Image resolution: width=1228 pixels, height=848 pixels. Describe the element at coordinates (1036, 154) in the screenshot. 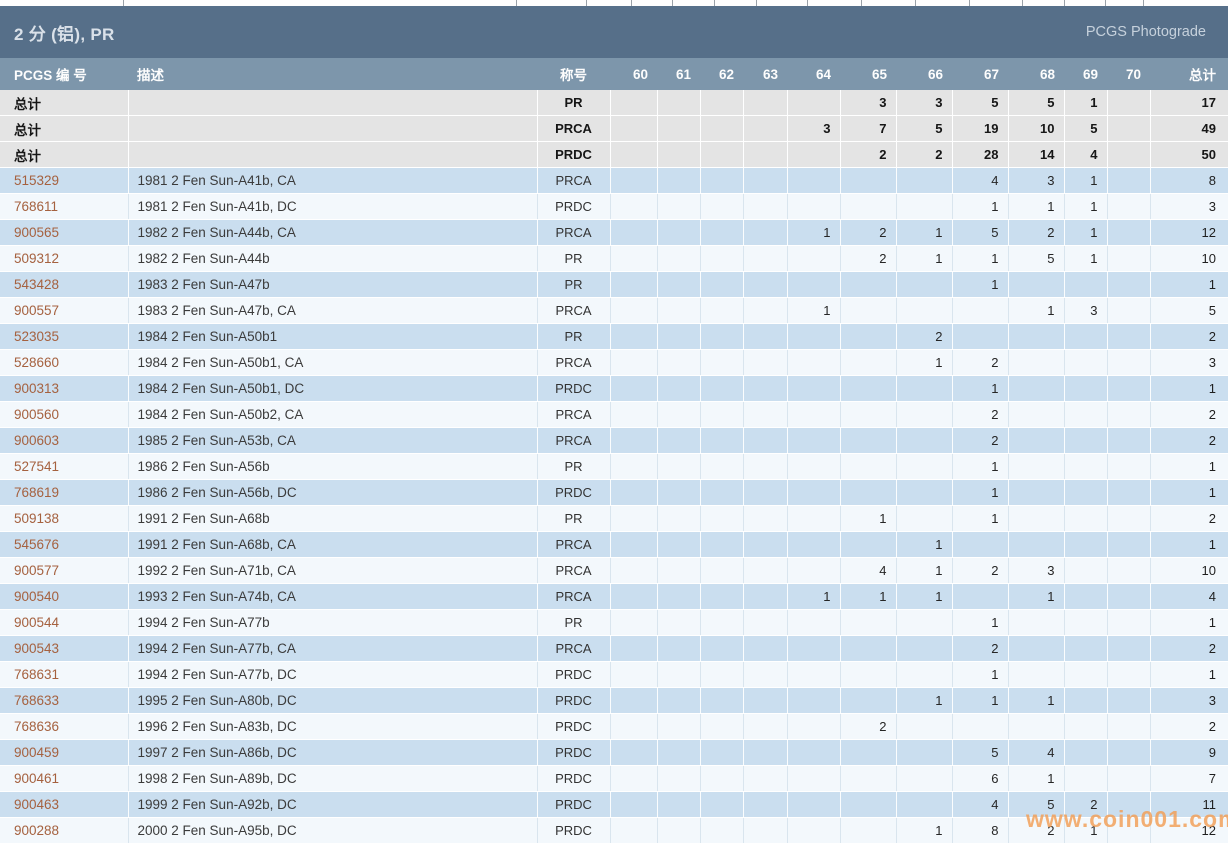

I see `grade-68-cell: 14` at that location.